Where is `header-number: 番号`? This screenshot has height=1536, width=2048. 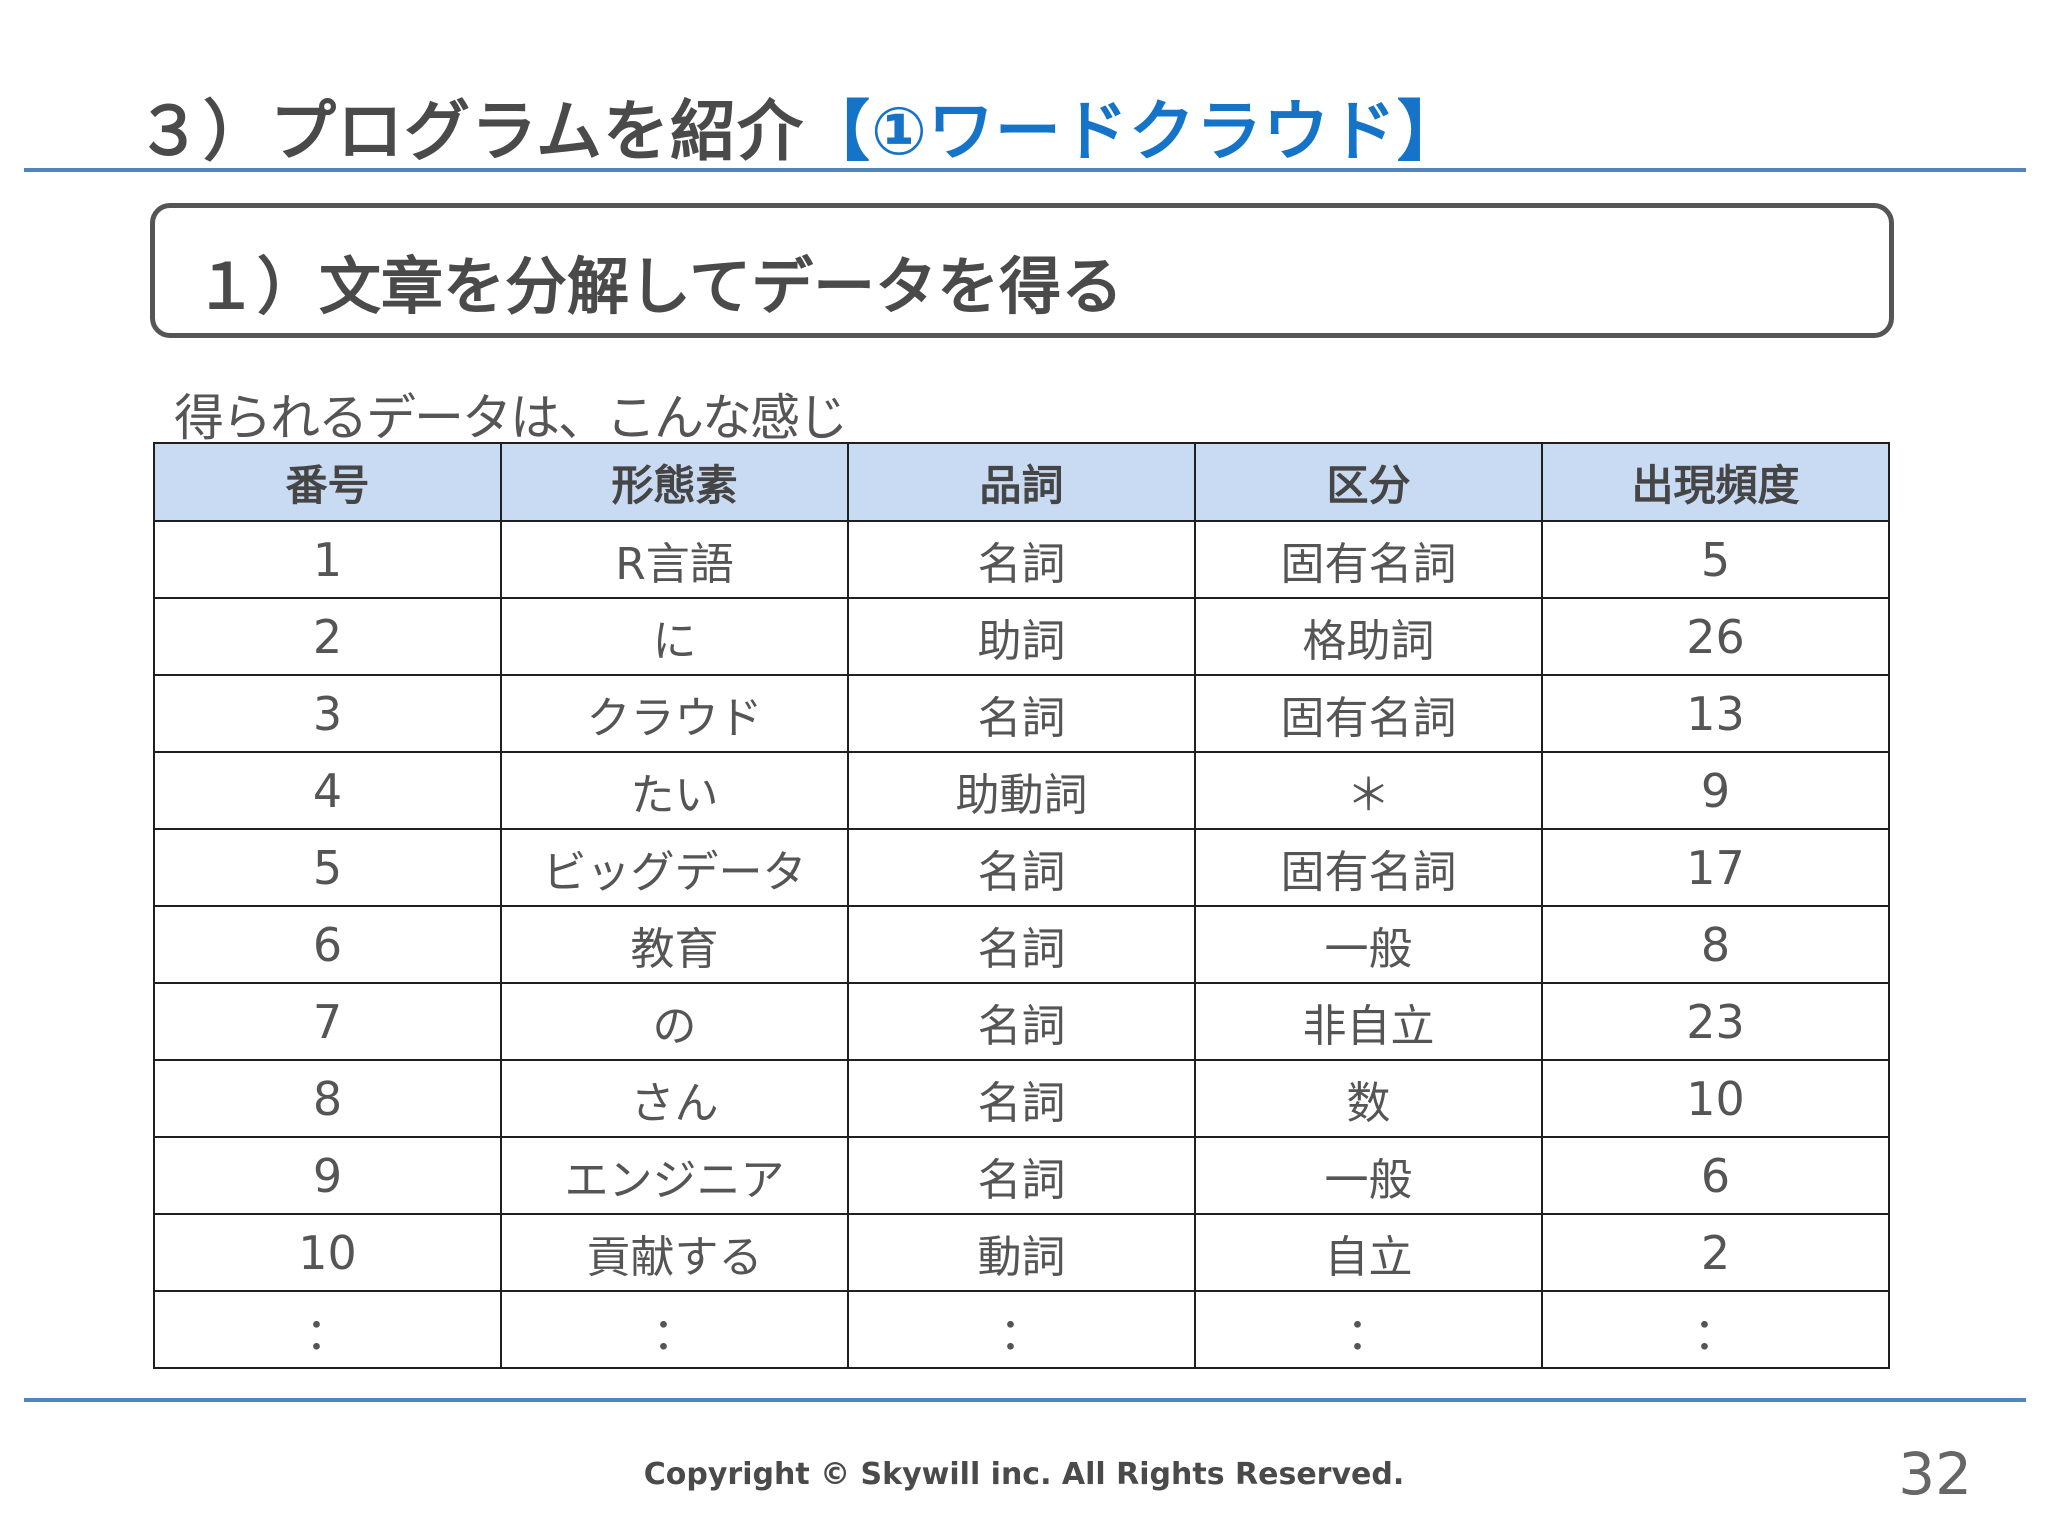
header-number: 番号 is located at coordinates (327, 482).